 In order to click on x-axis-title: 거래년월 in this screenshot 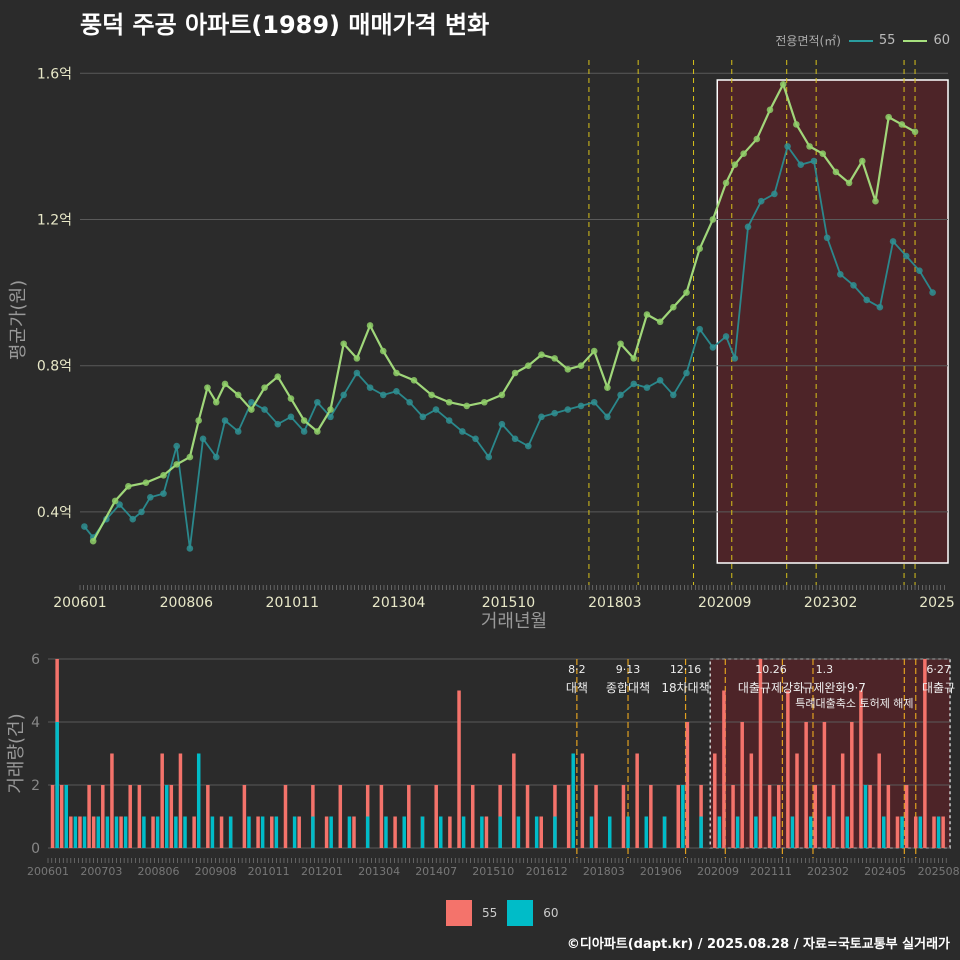, I will do `click(514, 621)`.